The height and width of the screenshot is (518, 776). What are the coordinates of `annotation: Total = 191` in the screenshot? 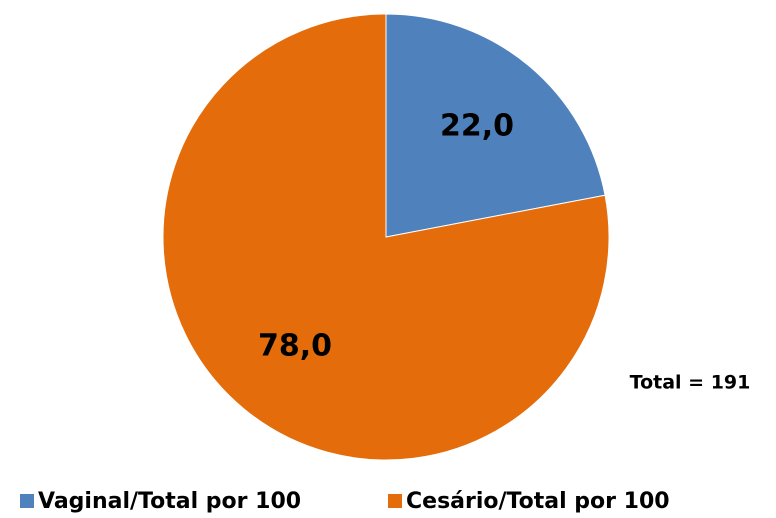 It's located at (690, 383).